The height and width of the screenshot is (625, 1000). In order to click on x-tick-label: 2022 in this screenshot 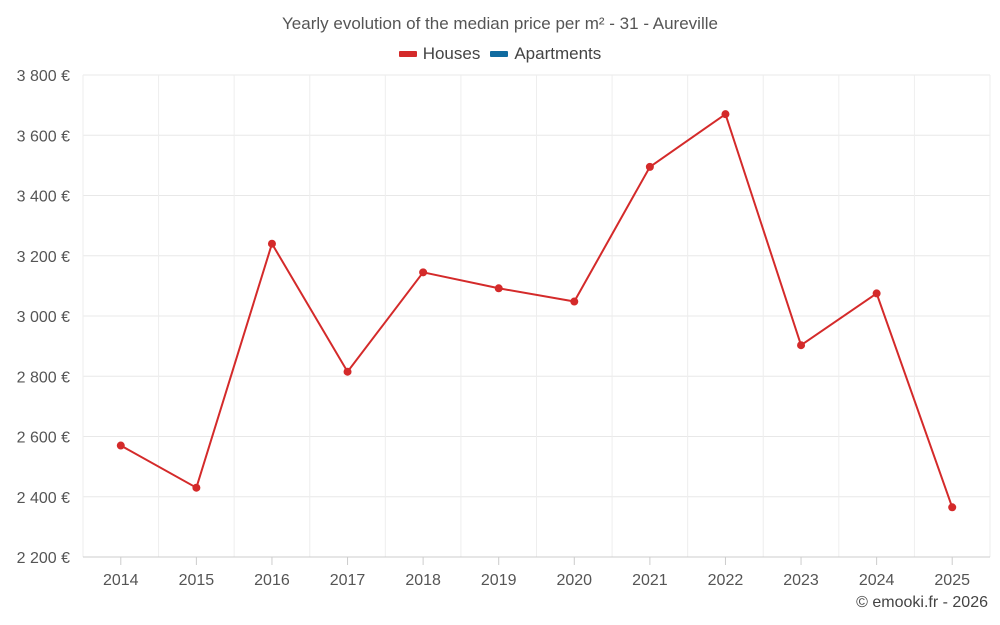, I will do `click(726, 580)`.